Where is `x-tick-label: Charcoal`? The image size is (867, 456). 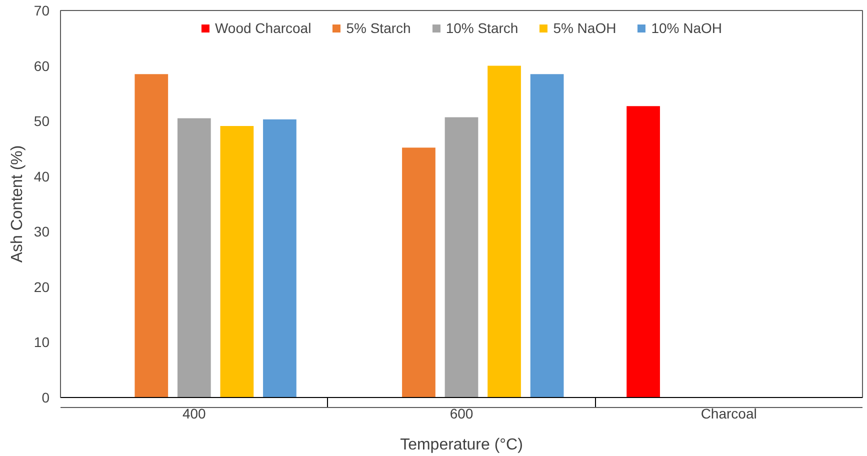
x-tick-label: Charcoal is located at coordinates (728, 414).